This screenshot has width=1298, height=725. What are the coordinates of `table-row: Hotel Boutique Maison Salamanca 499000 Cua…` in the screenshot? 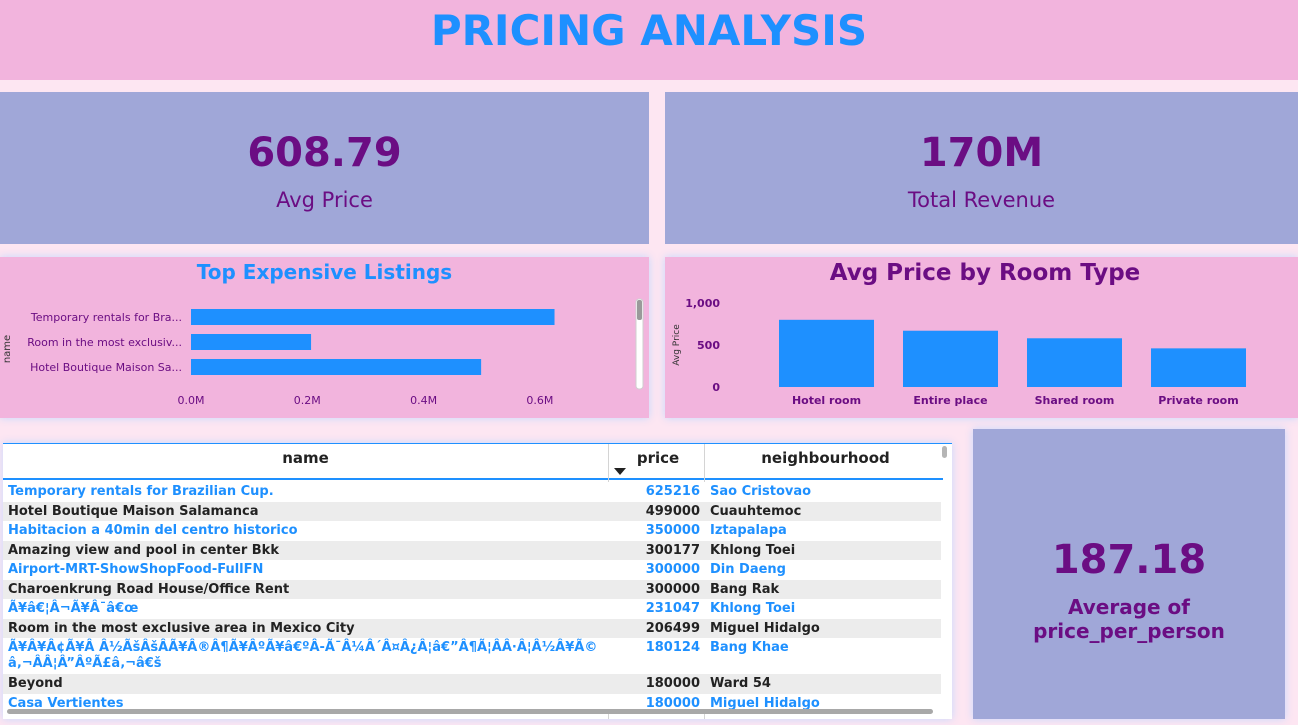 It's located at (472, 511).